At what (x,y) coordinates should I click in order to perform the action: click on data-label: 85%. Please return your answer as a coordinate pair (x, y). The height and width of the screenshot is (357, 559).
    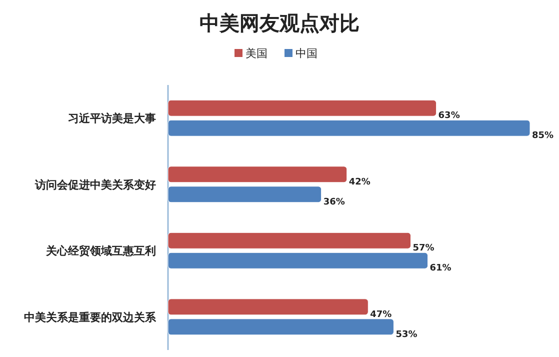
    Looking at the image, I should click on (543, 136).